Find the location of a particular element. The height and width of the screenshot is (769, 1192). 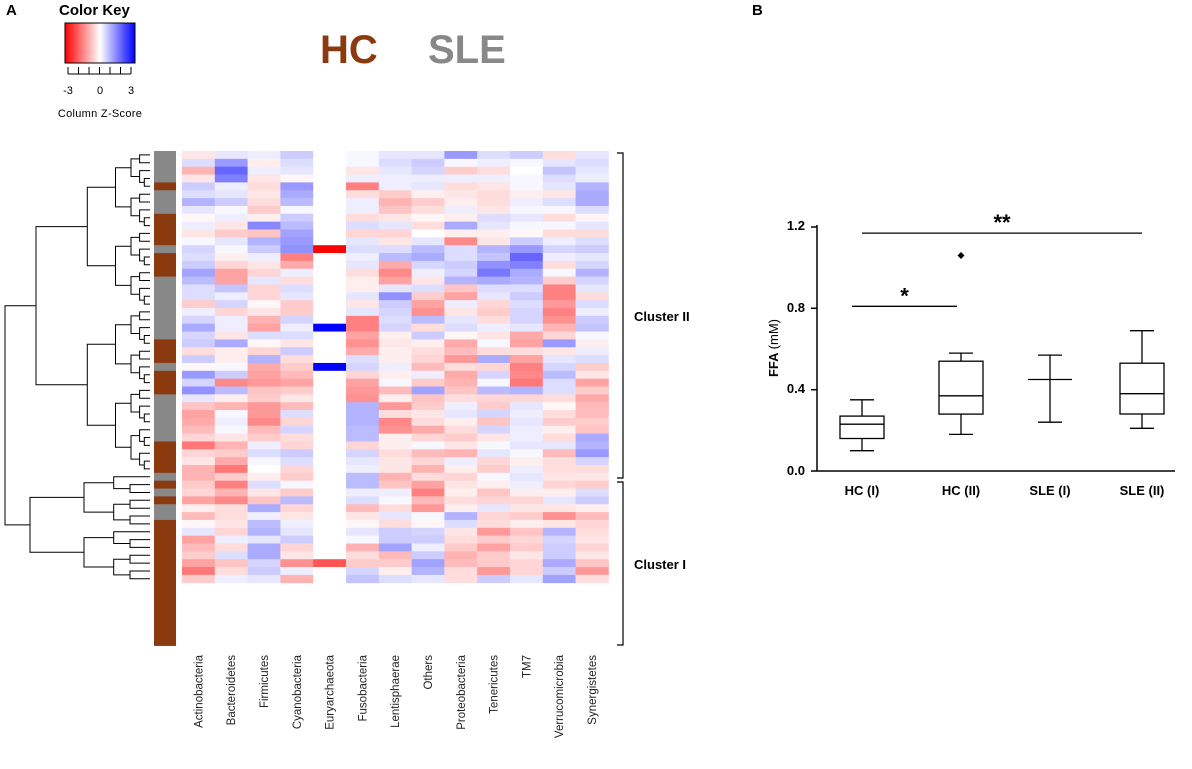

panel-label-a: A is located at coordinates (11, 10).